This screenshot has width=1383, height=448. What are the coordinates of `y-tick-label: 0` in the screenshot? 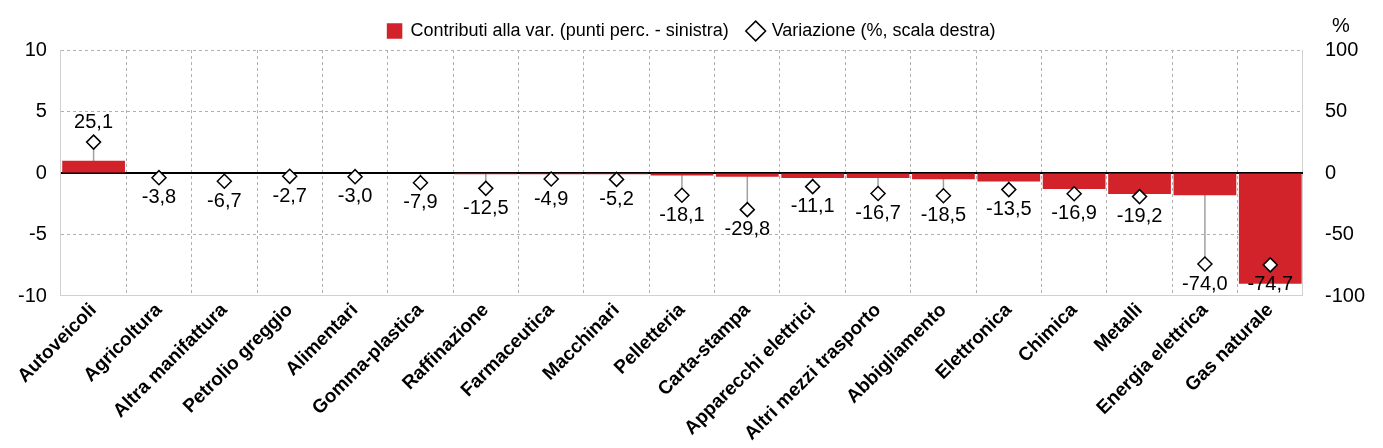 It's located at (41, 171).